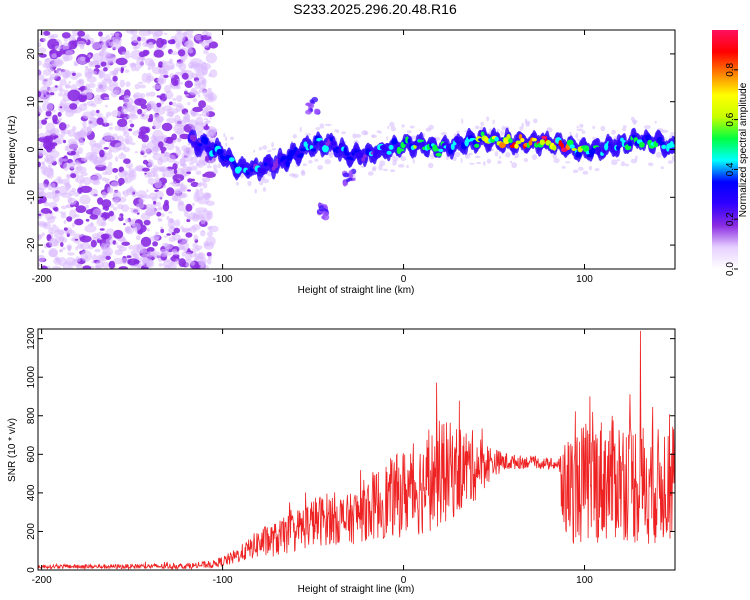 Image resolution: width=750 pixels, height=600 pixels. What do you see at coordinates (42, 580) in the screenshot?
I see `x-tick-label: -200` at bounding box center [42, 580].